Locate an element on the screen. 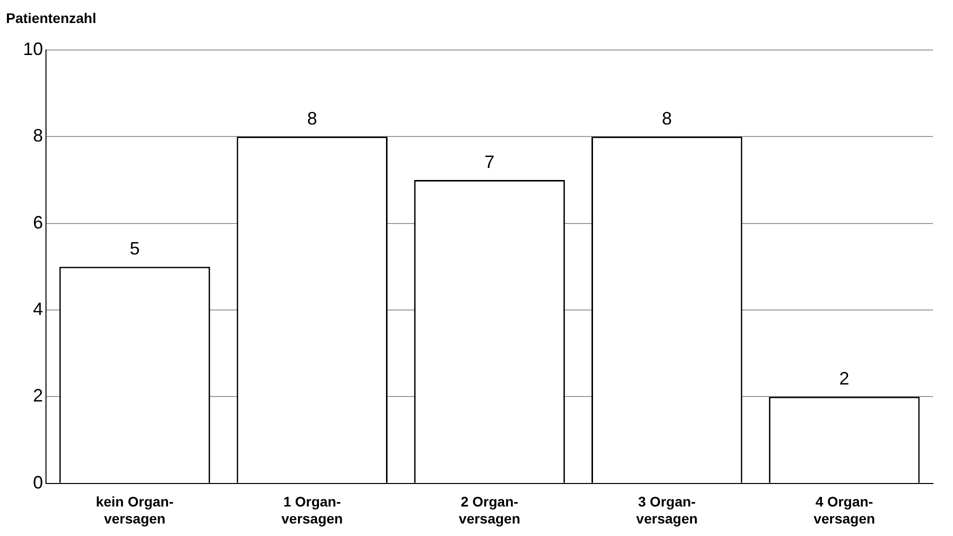 The image size is (953, 536). y-tick-label: 2 is located at coordinates (38, 396).